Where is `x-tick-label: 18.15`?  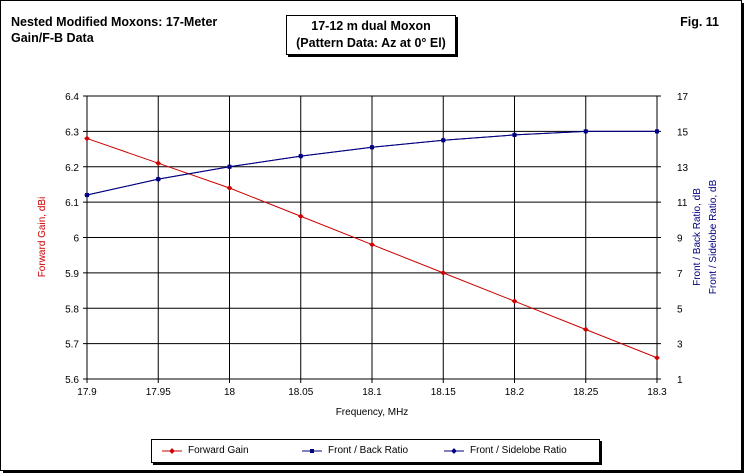 x-tick-label: 18.15 is located at coordinates (443, 392).